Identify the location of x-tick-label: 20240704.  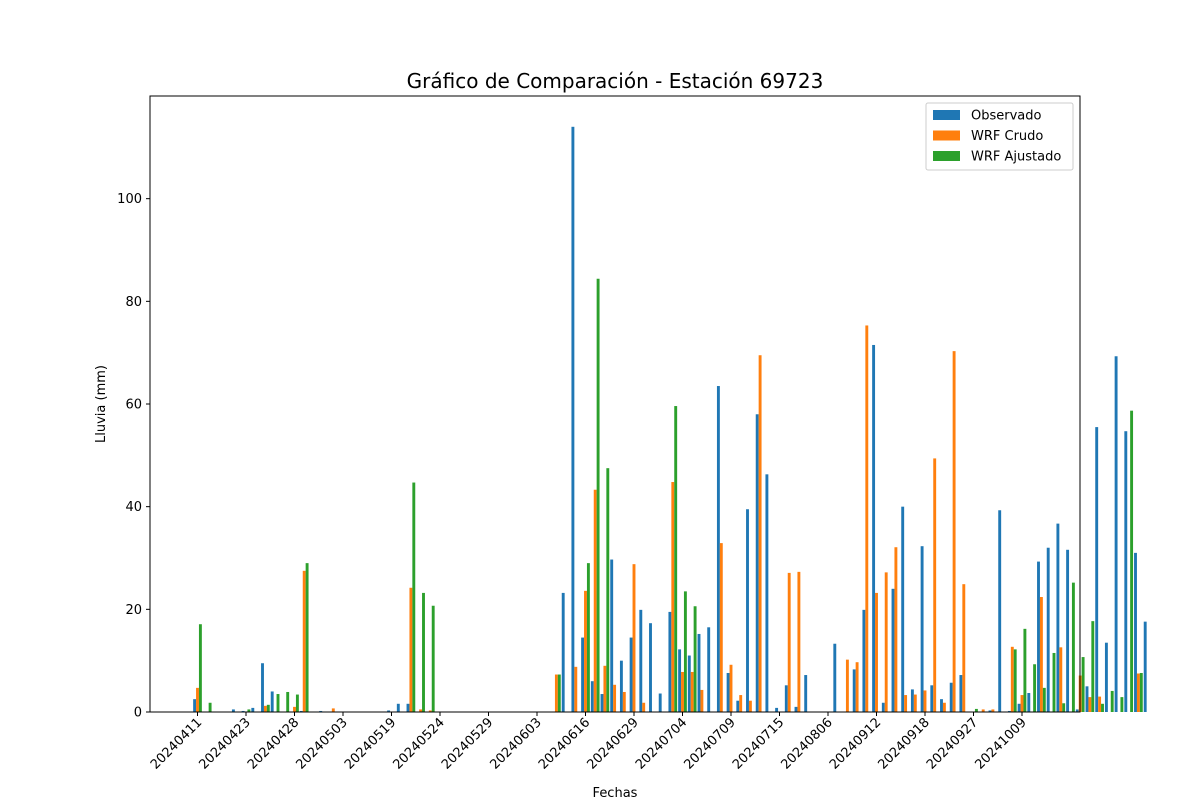
(661, 743).